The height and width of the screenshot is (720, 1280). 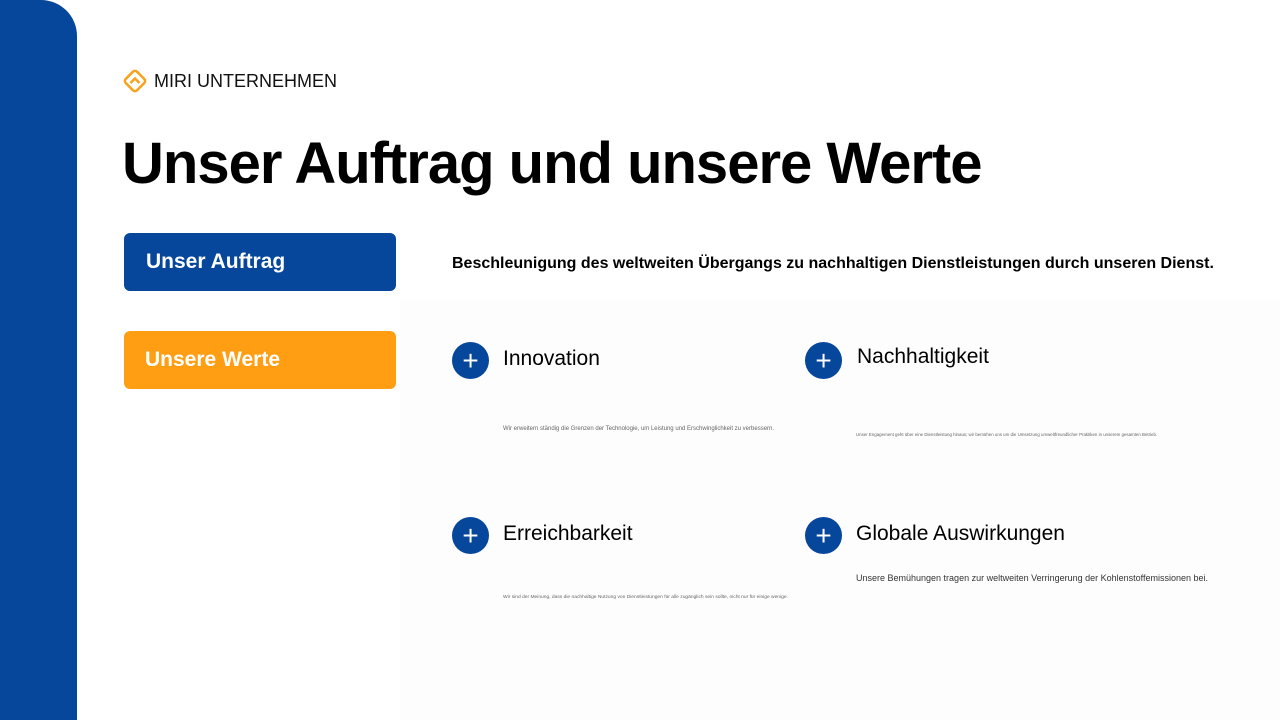 I want to click on value-title: Nachhaltigkeit, so click(x=923, y=356).